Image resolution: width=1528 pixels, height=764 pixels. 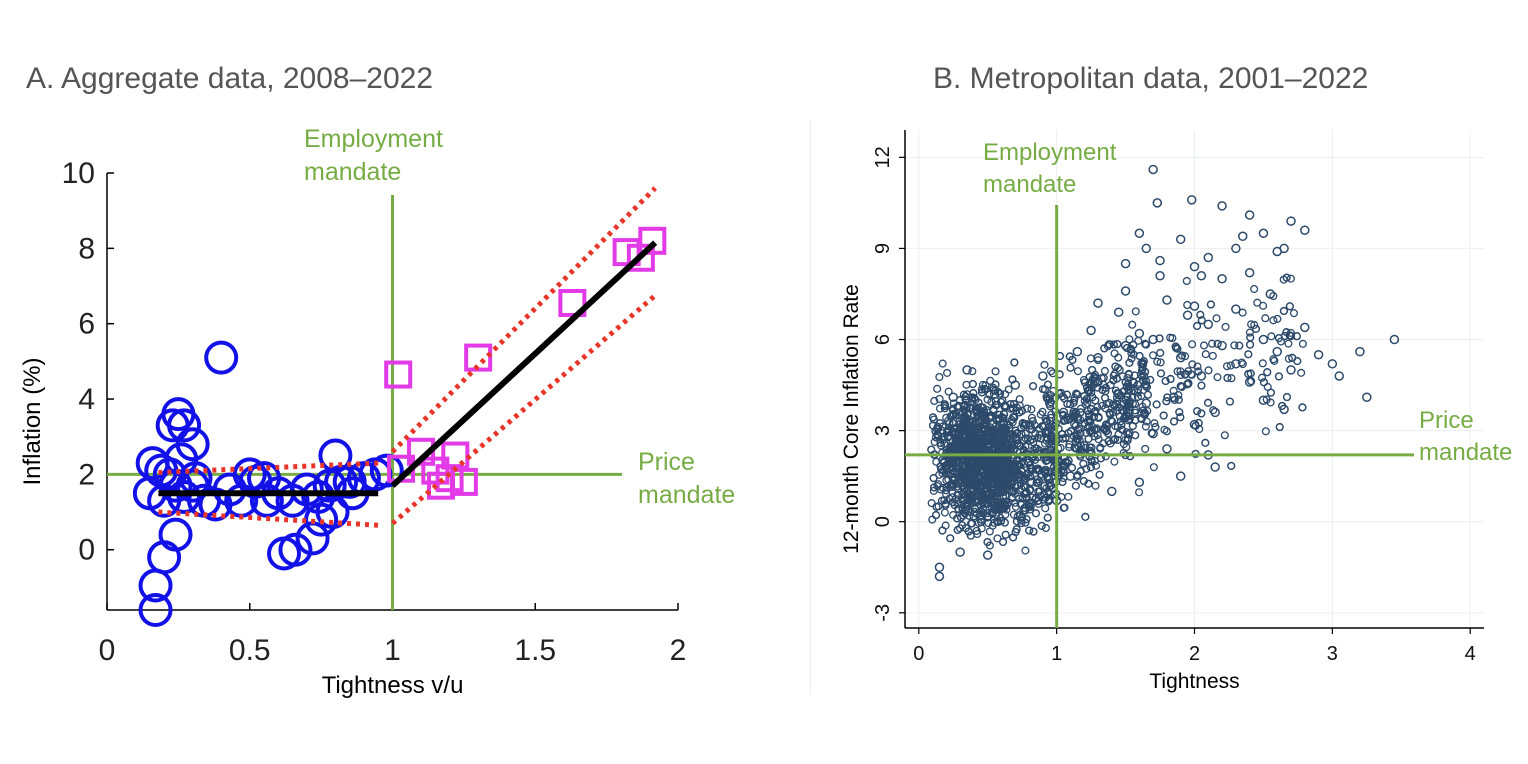 I want to click on y-tick-label: 4, so click(x=86, y=399).